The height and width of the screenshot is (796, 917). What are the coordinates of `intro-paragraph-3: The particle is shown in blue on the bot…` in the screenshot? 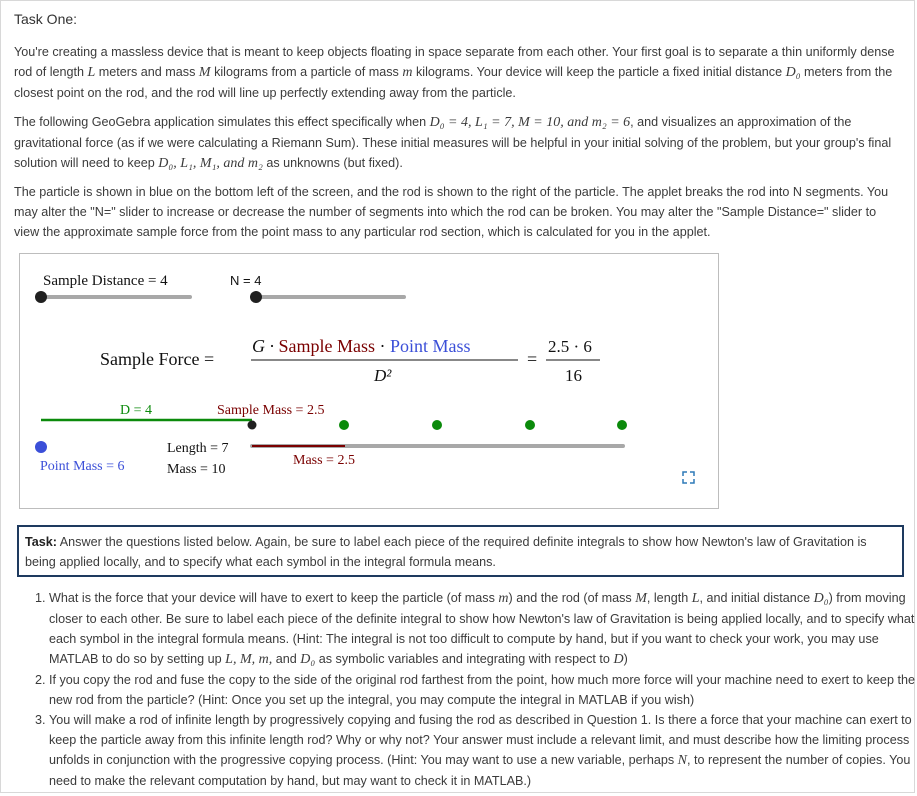 It's located at (451, 212).